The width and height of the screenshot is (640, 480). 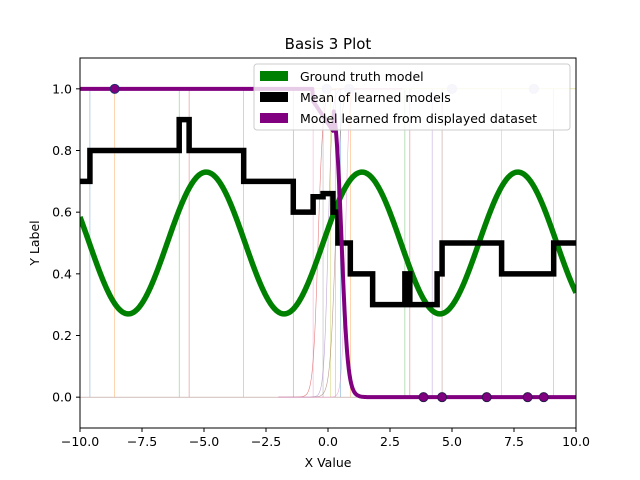 What do you see at coordinates (66, 243) in the screenshot?
I see `y-axis: 0.0 0.2 0.4 0.6 0.8 1.0` at bounding box center [66, 243].